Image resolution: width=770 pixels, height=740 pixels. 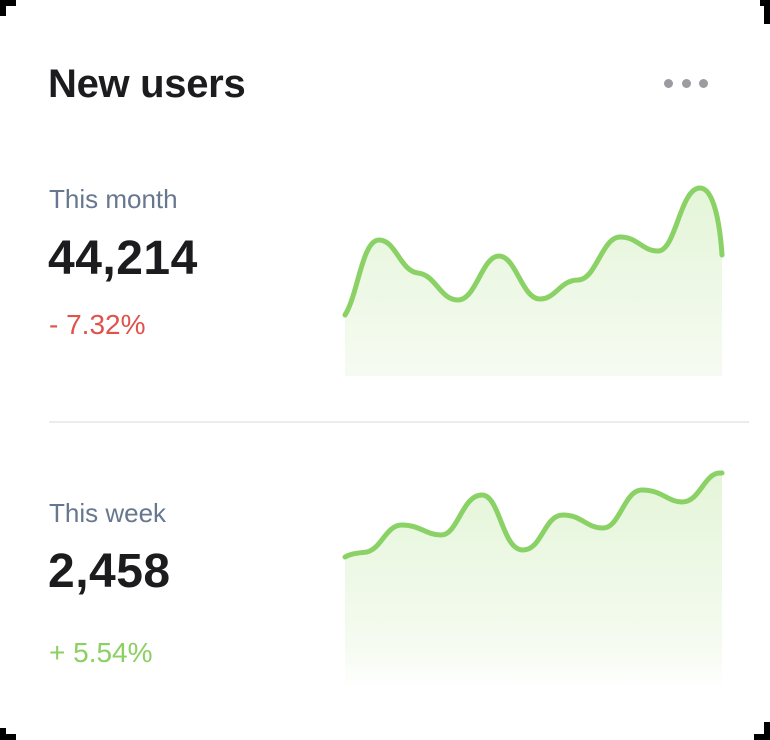 I want to click on stat-value: 44,214, so click(x=123, y=258).